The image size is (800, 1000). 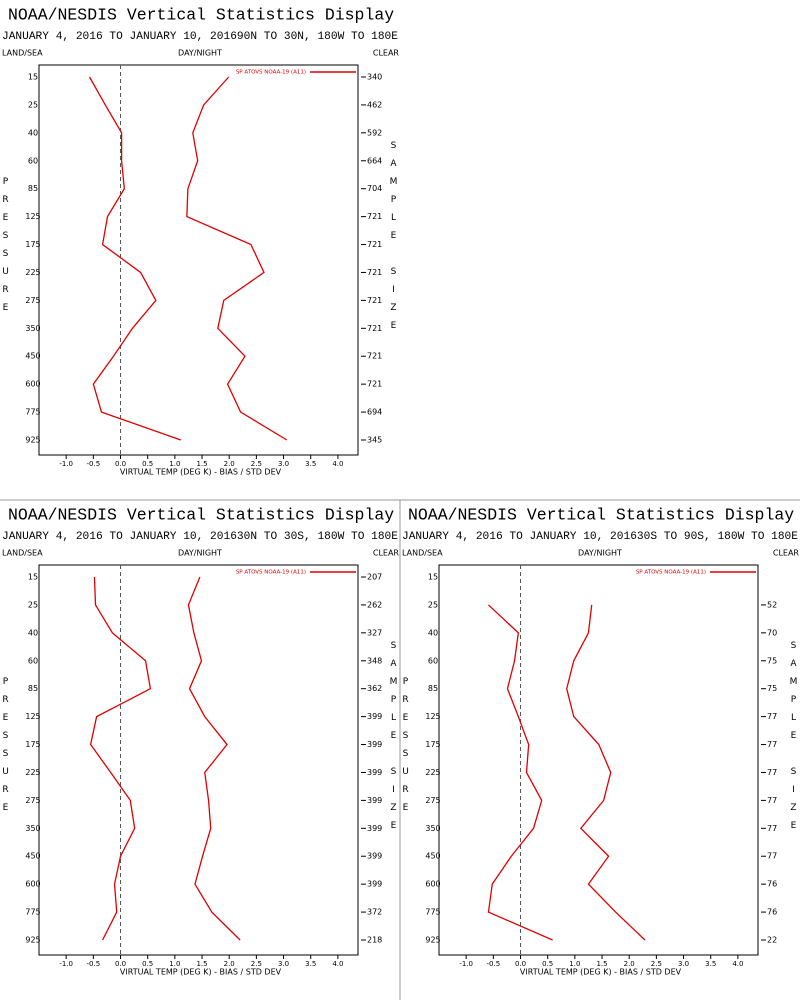 I want to click on x-tick-label: -0.5, so click(x=94, y=964).